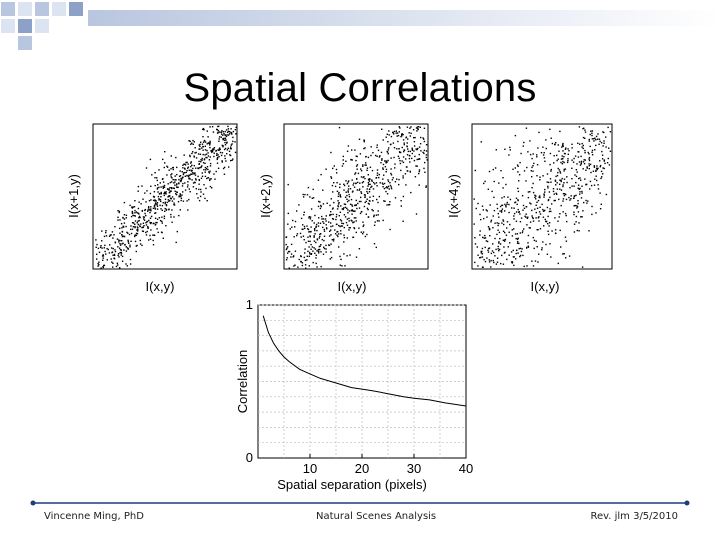 This screenshot has width=720, height=540. Describe the element at coordinates (360, 503) in the screenshot. I see `footer-rule` at that location.